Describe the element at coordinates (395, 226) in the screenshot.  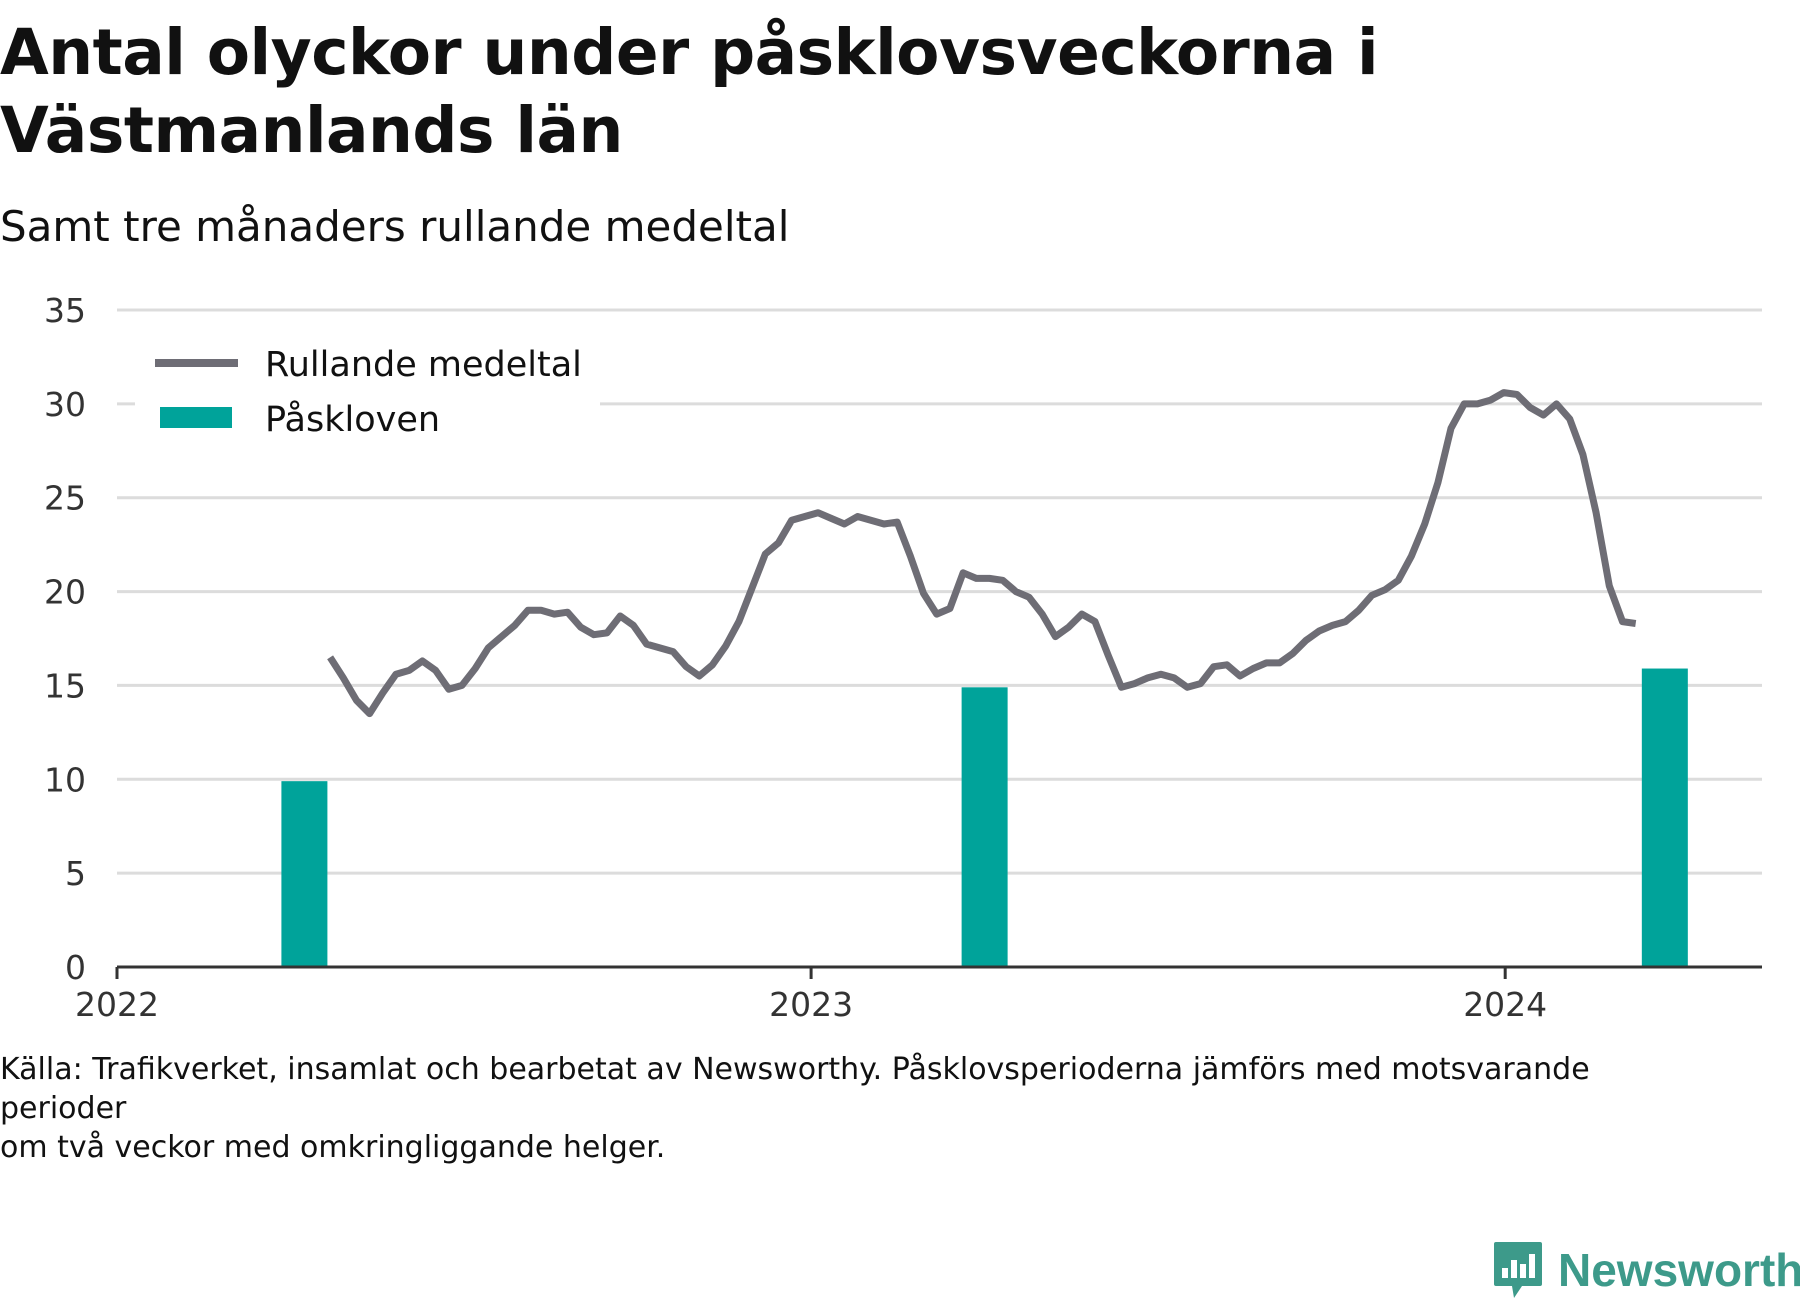
I see `chart-subtitle: Samt tre månaders rullande medeltal` at that location.